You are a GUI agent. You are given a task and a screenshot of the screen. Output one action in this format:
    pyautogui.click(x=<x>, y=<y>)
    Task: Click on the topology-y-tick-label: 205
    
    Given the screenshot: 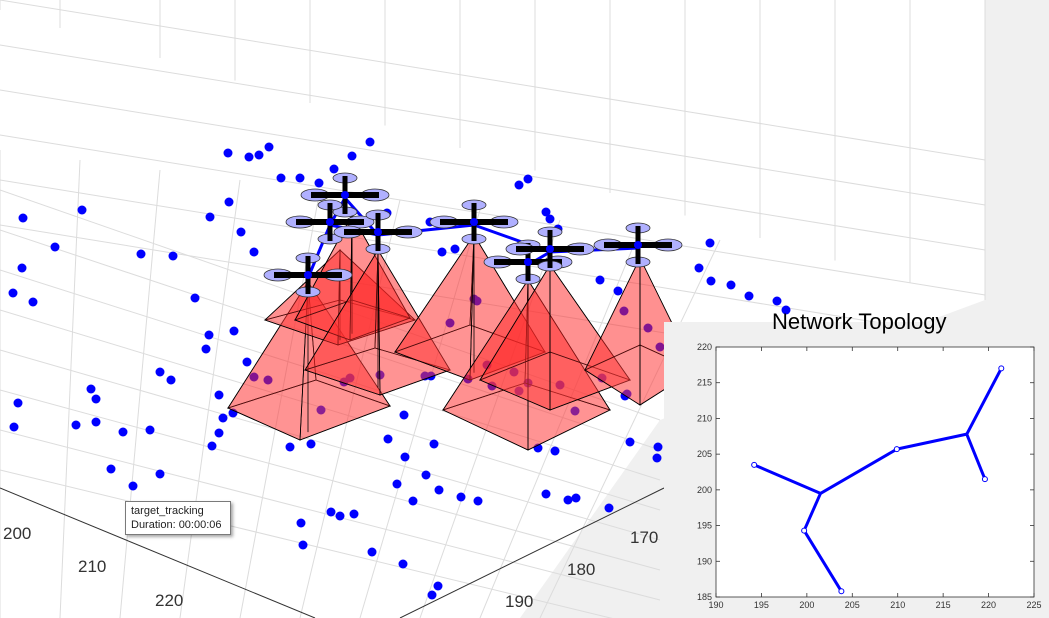 What is the action you would take?
    pyautogui.click(x=704, y=454)
    